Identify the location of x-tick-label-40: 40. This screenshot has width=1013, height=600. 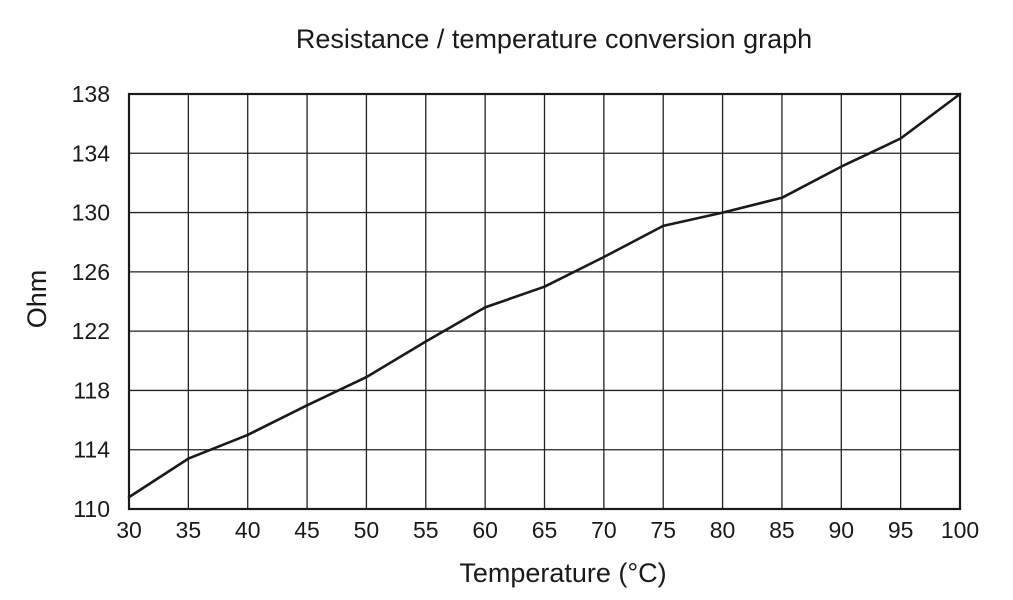
(248, 530).